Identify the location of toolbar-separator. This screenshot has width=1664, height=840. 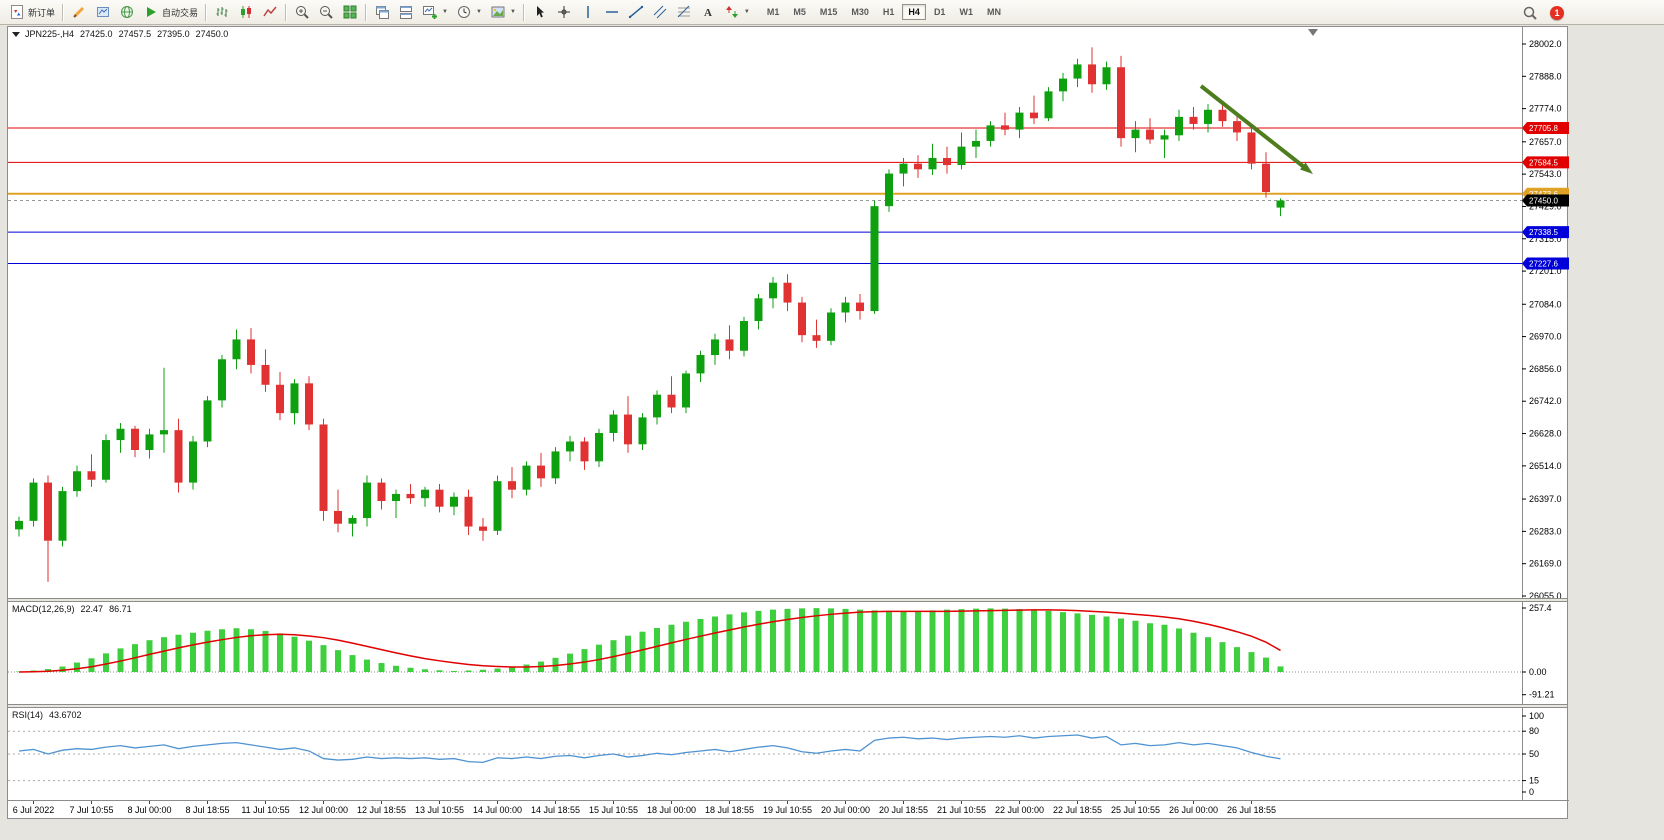
(63, 12).